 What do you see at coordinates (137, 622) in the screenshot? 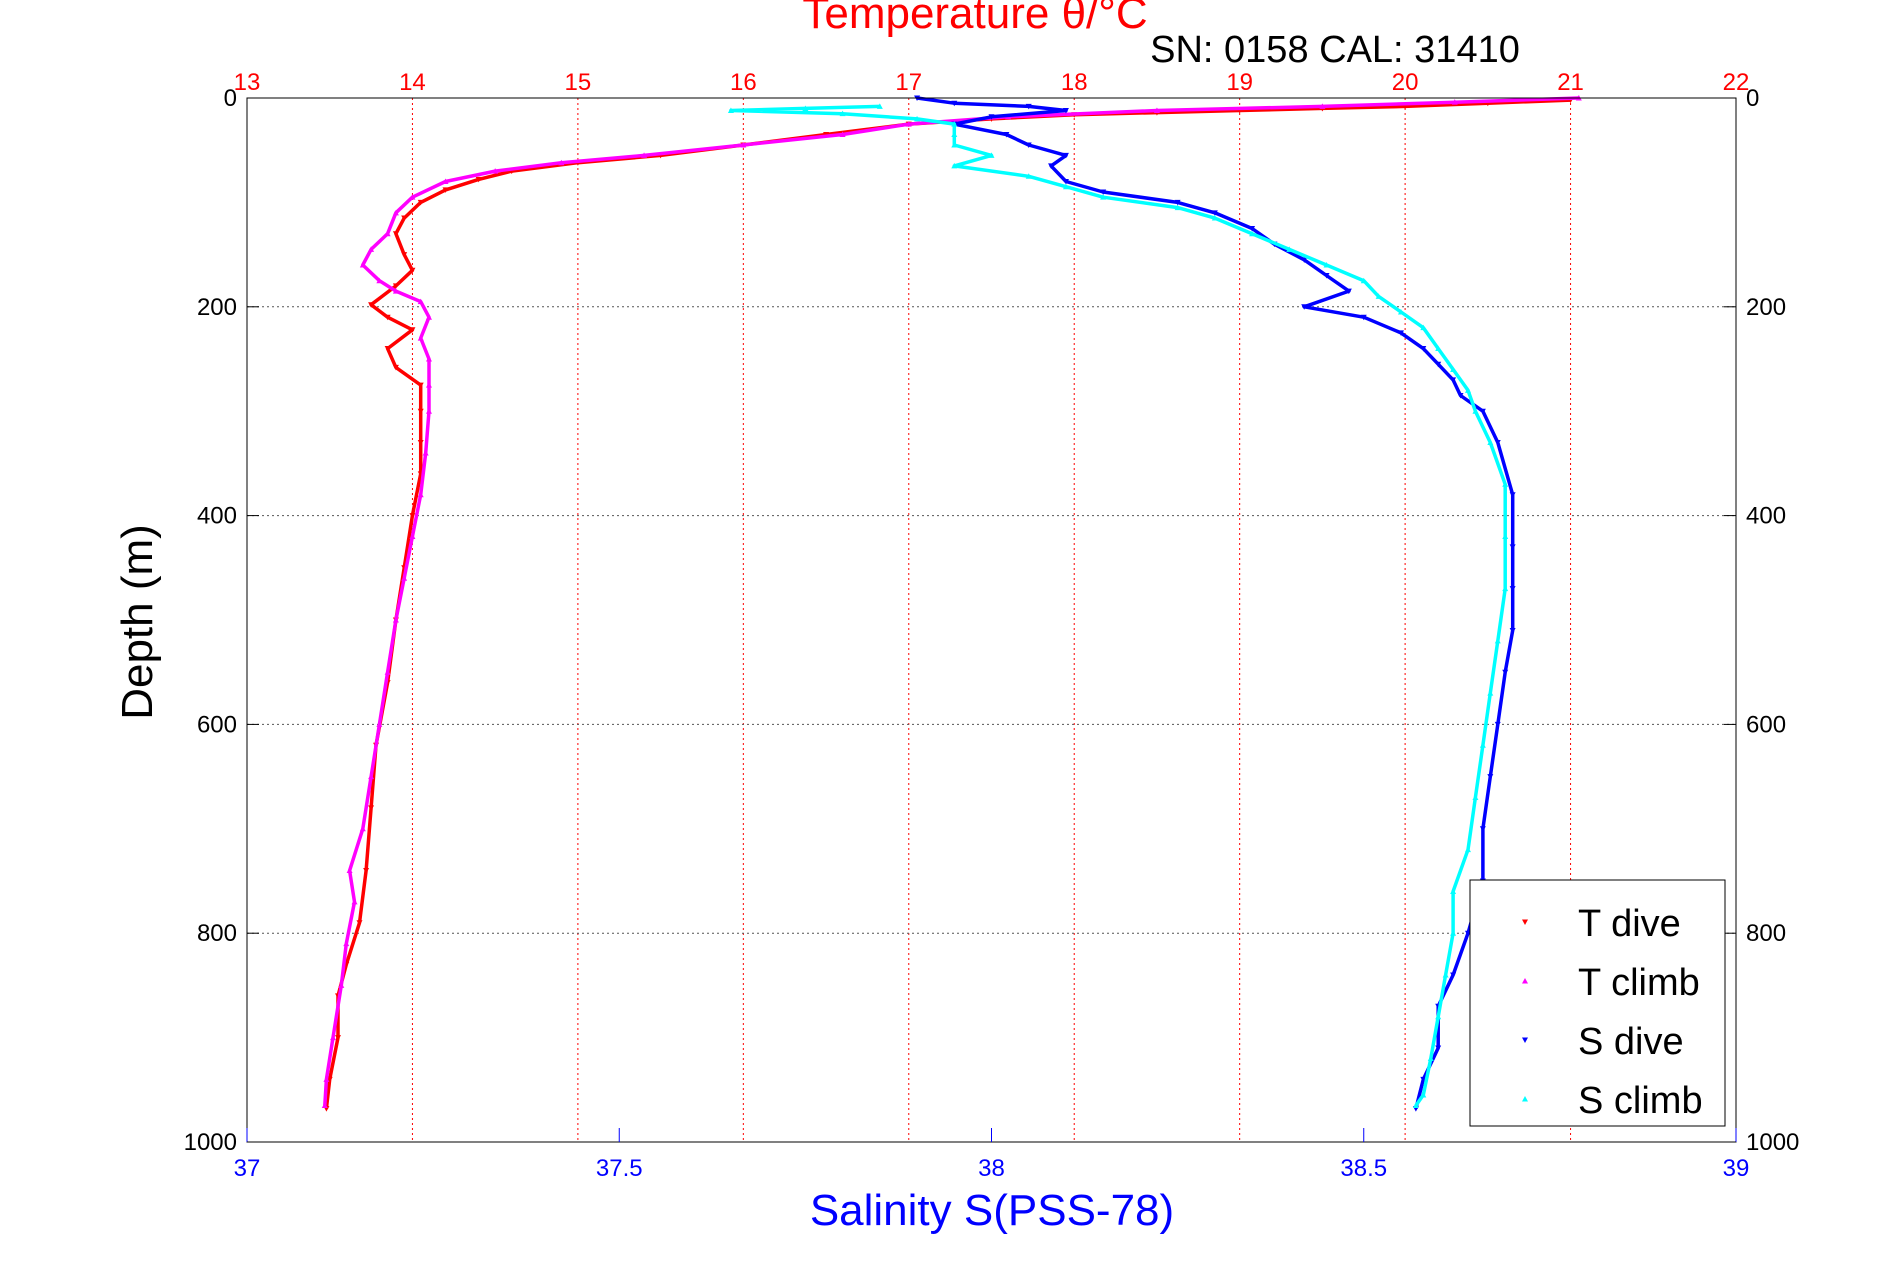
I see `y-axis-label: Depth (m)` at bounding box center [137, 622].